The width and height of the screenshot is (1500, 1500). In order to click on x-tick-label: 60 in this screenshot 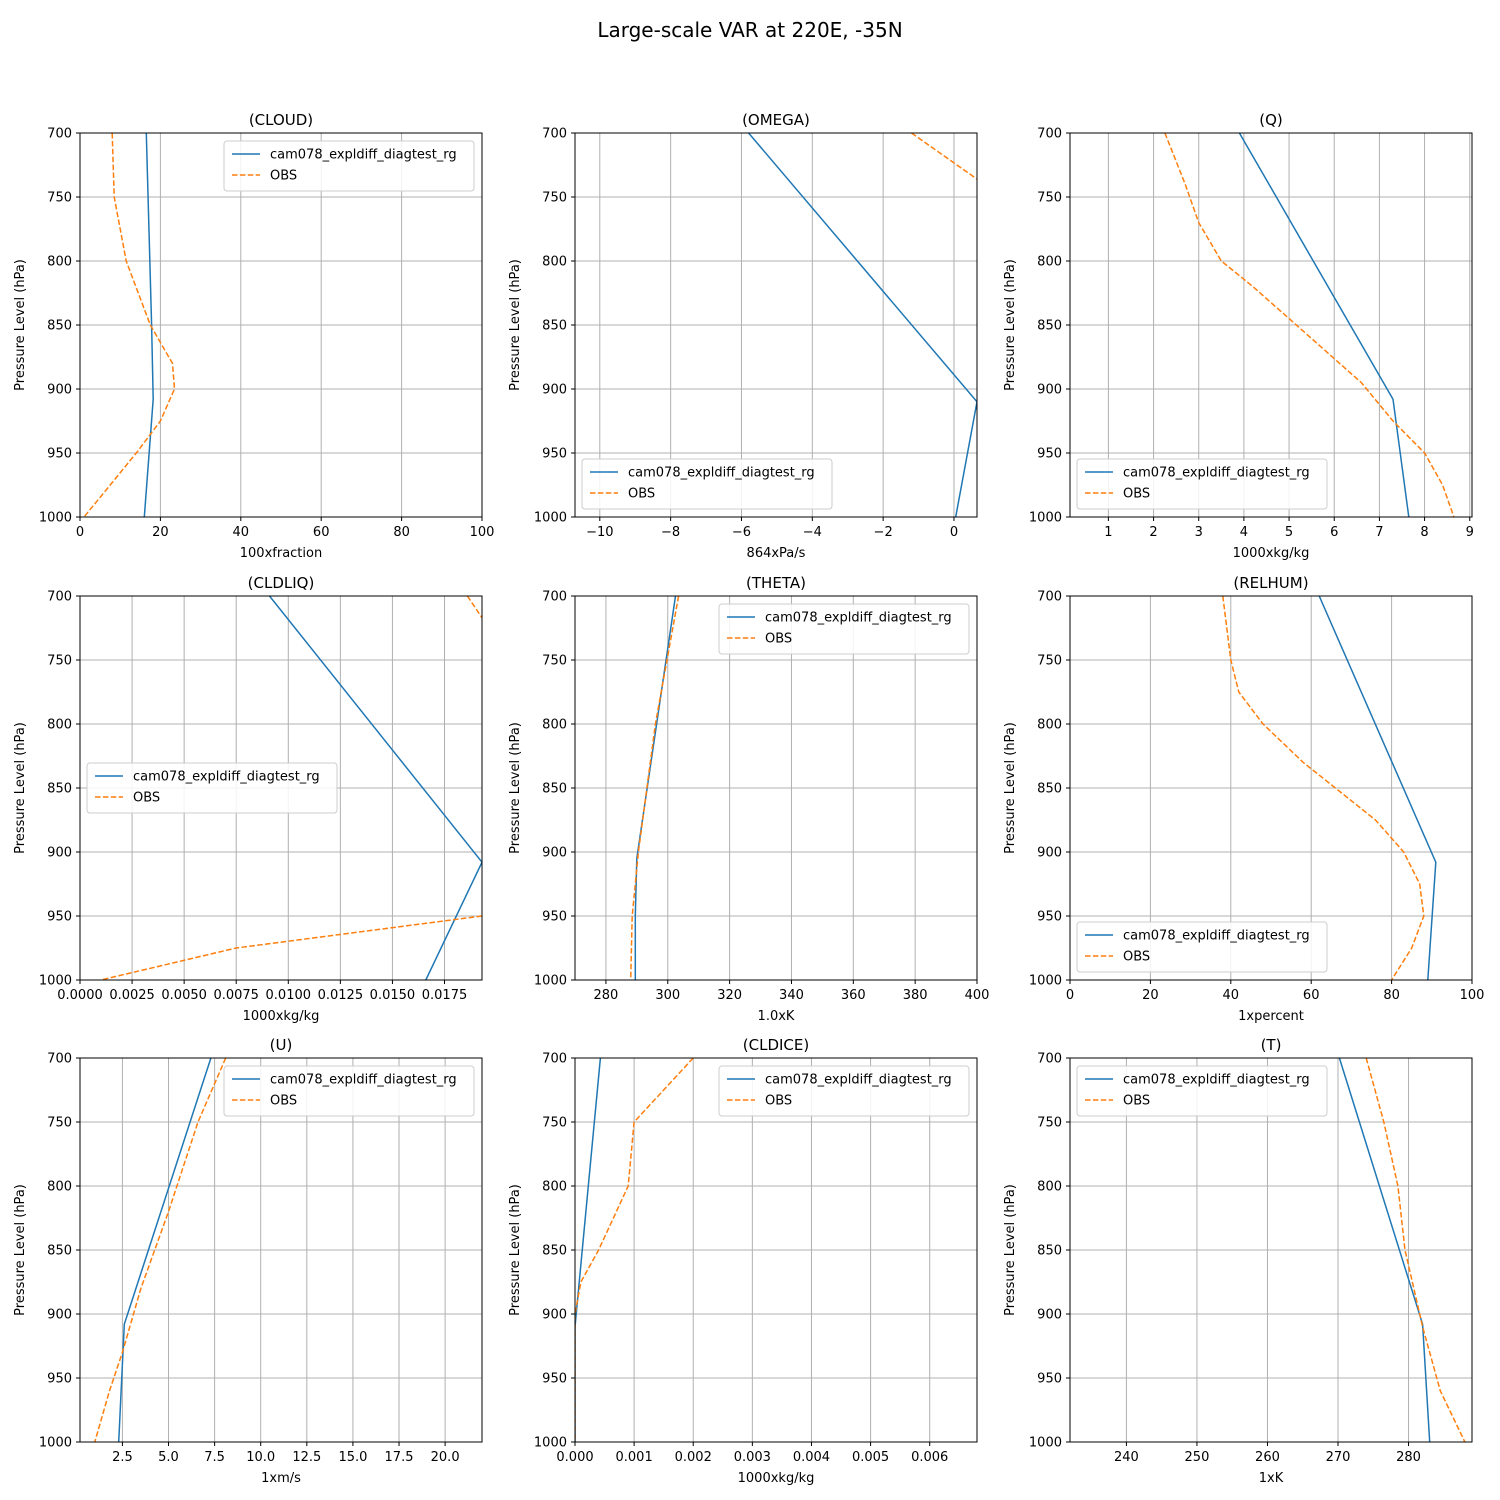, I will do `click(1311, 995)`.